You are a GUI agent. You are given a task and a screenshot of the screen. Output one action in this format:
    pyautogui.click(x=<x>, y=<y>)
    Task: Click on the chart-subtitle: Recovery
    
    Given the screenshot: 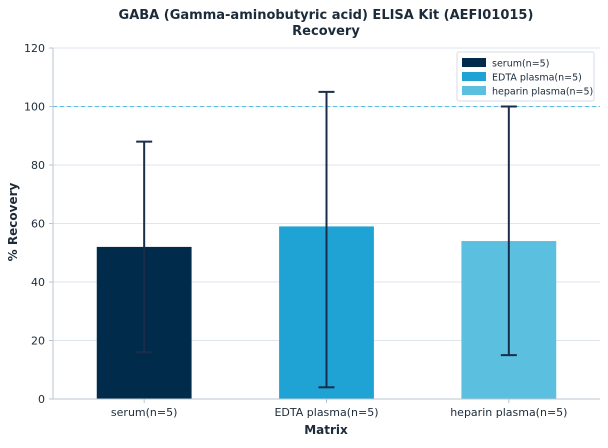 What is the action you would take?
    pyautogui.click(x=326, y=31)
    